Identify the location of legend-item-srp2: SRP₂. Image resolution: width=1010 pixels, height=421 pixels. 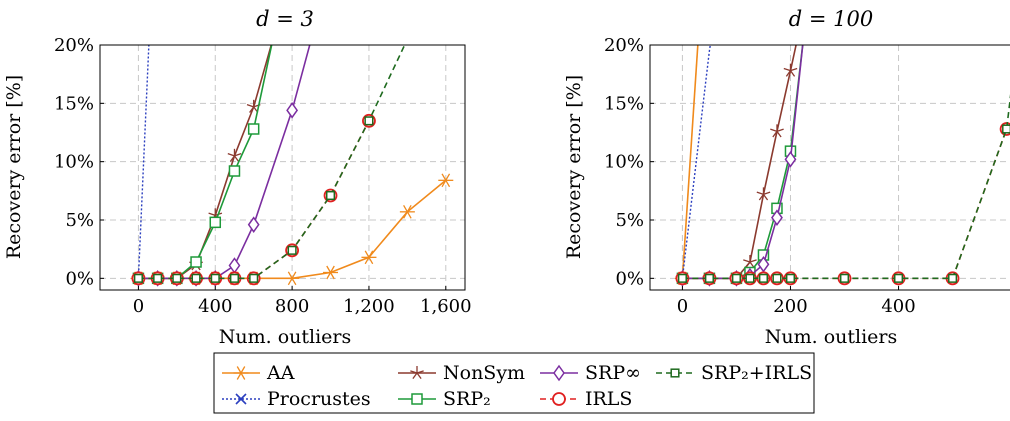
(444, 399).